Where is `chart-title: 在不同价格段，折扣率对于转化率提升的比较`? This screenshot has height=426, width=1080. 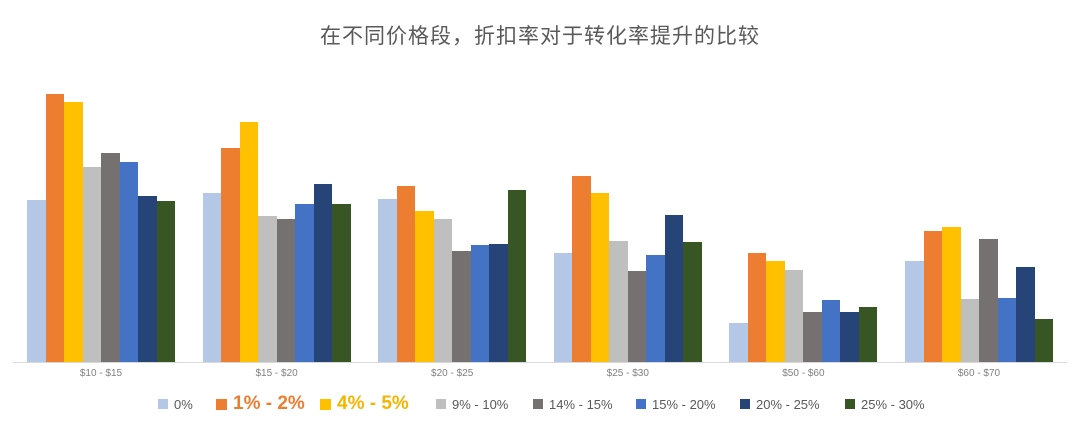
chart-title: 在不同价格段，折扣率对于转化率提升的比较 is located at coordinates (540, 36).